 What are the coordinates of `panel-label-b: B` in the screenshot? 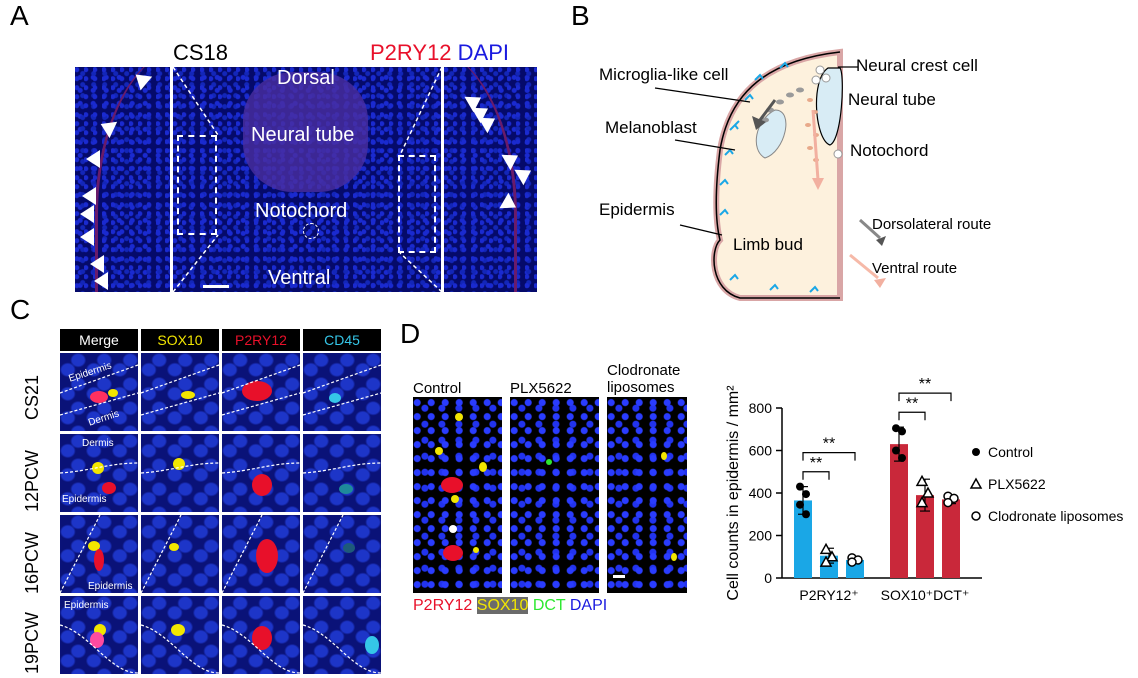 It's located at (580, 15).